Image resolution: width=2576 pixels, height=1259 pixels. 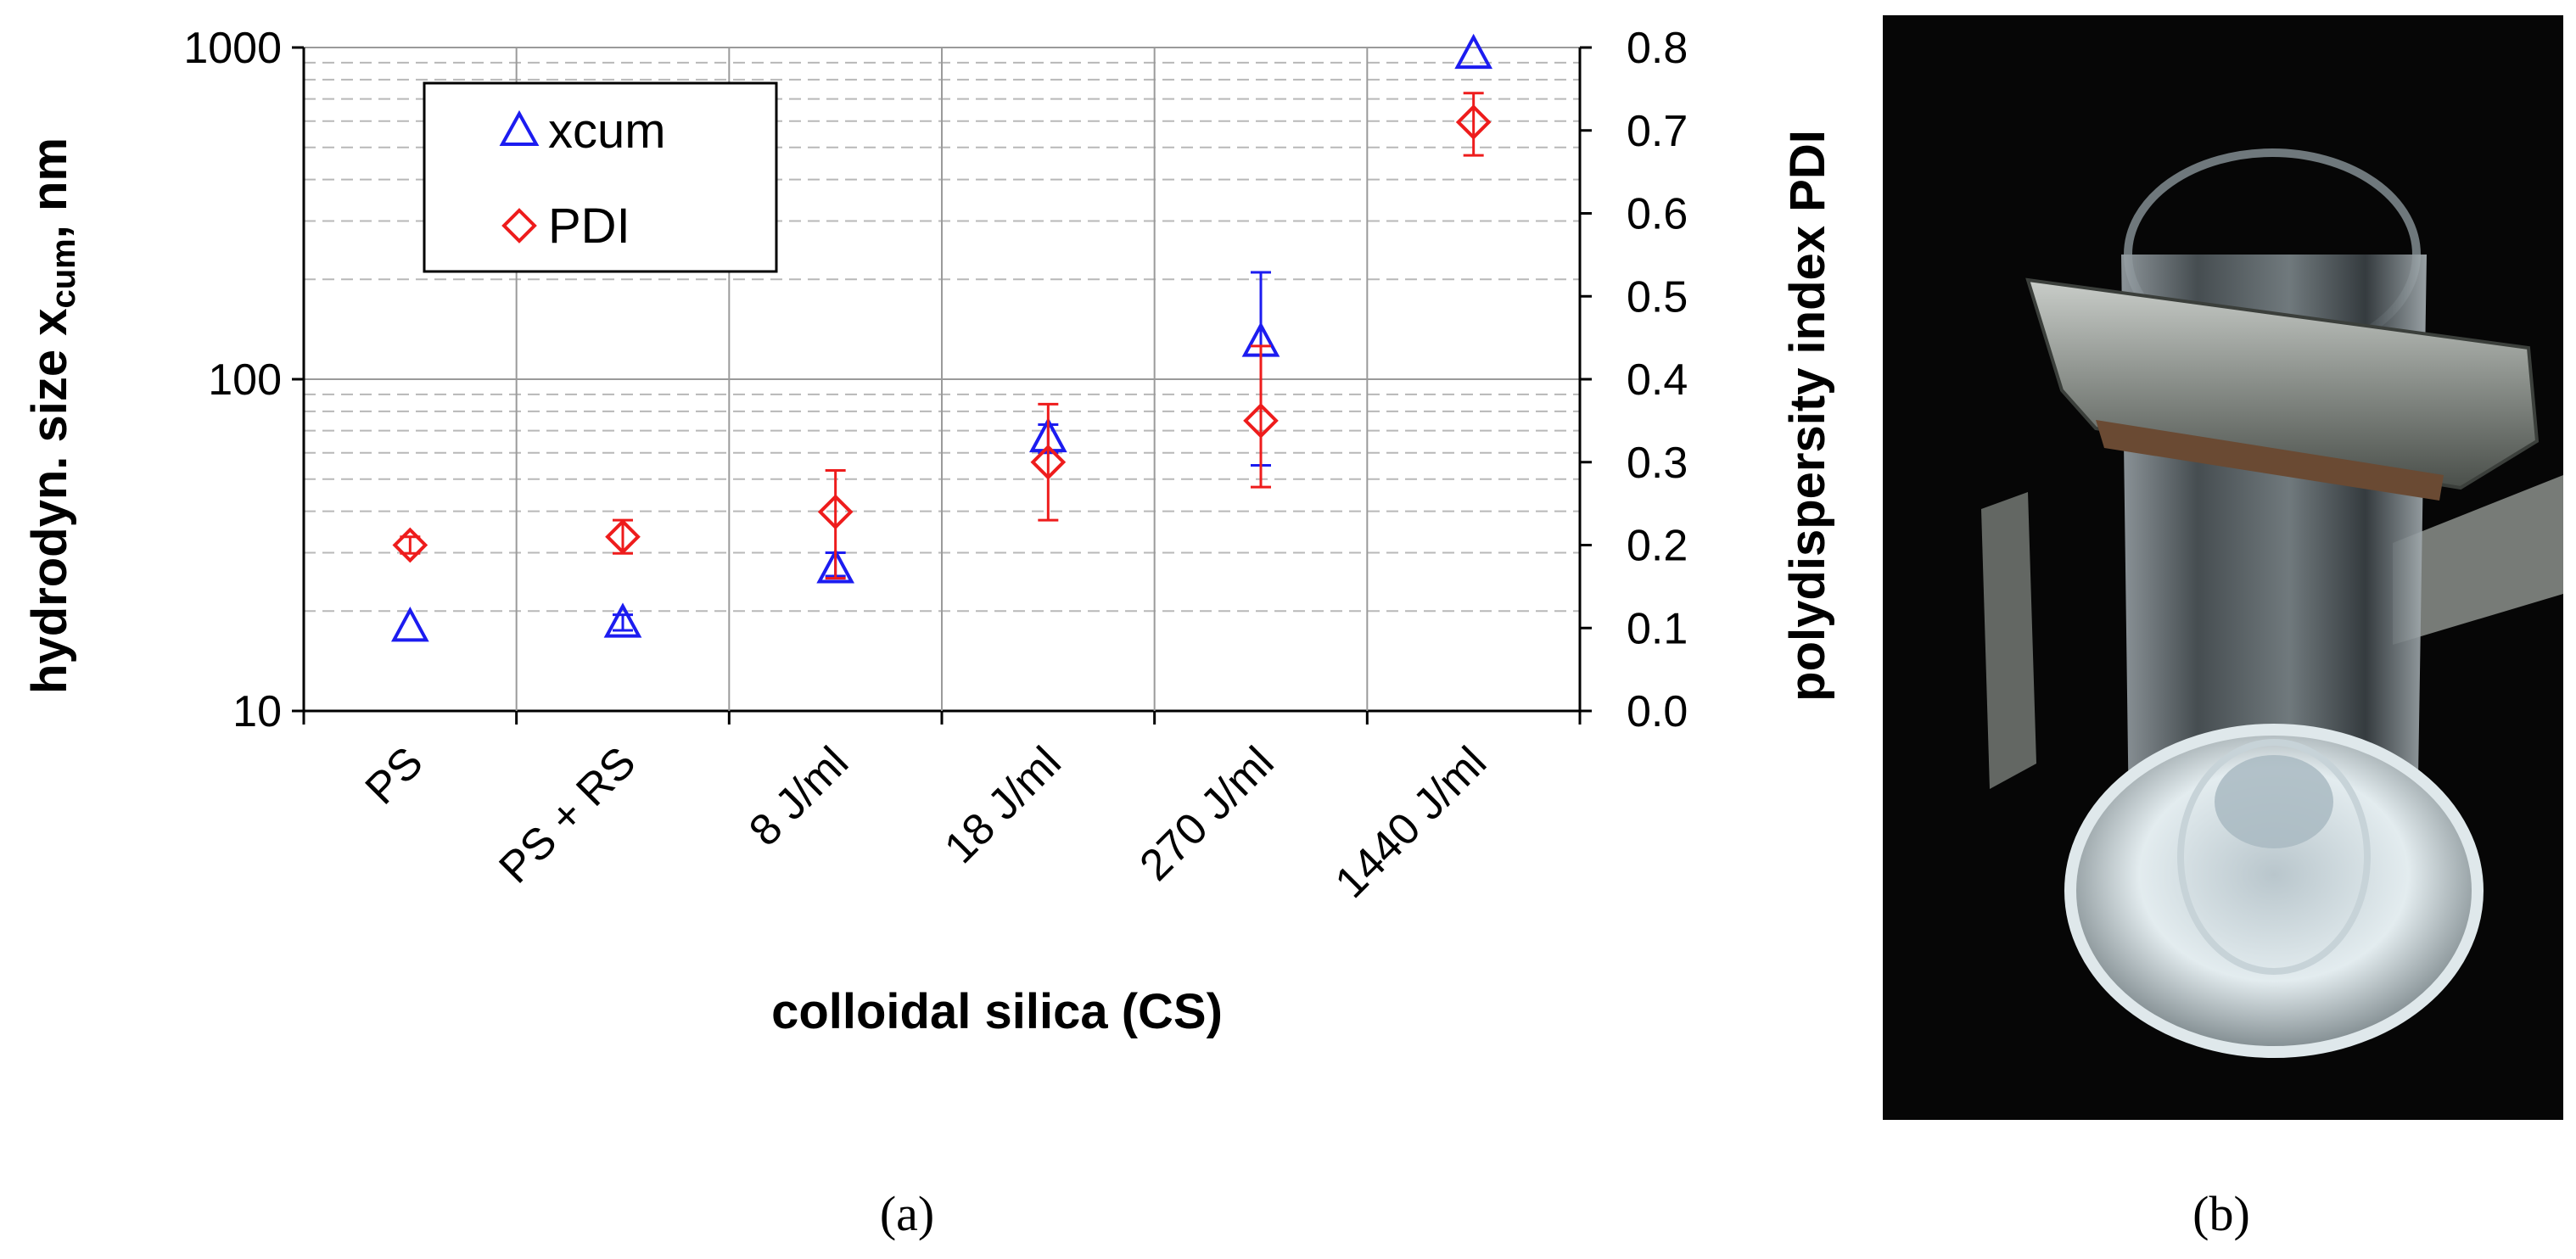 What do you see at coordinates (395, 776) in the screenshot?
I see `x-category-label: PS` at bounding box center [395, 776].